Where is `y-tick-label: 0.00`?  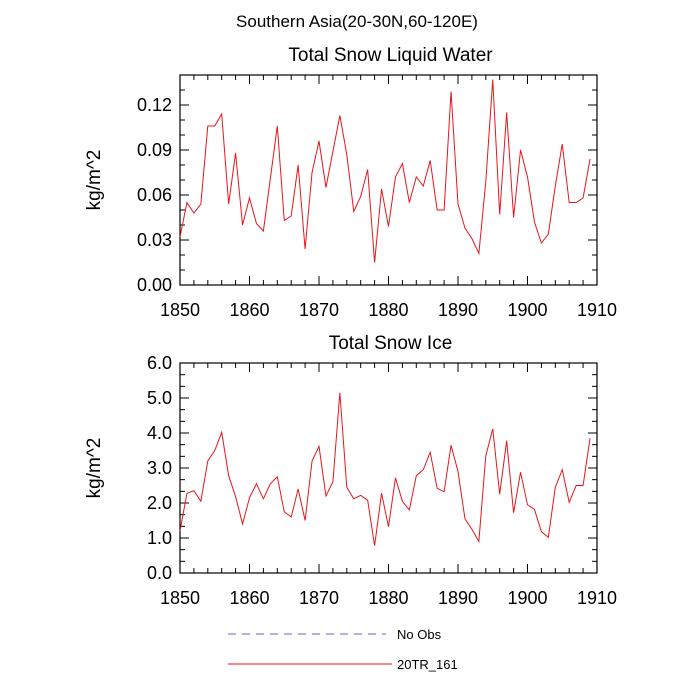 y-tick-label: 0.00 is located at coordinates (154, 285).